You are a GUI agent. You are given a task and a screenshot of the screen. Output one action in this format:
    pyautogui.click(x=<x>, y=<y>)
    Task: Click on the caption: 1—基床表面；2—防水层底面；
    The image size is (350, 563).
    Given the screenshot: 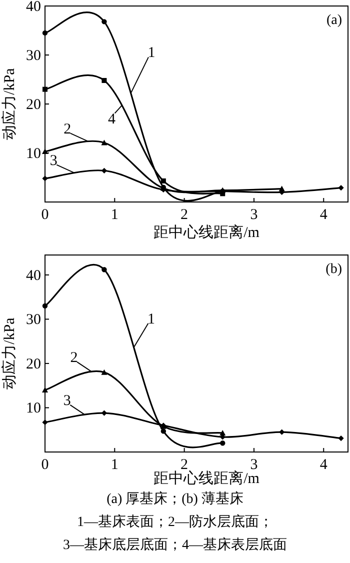 What is the action you would take?
    pyautogui.click(x=175, y=522)
    